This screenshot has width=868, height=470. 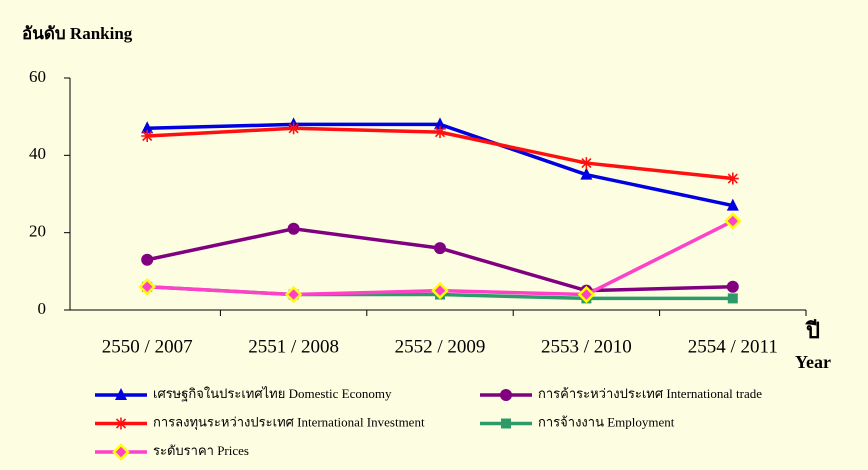 What do you see at coordinates (42, 308) in the screenshot?
I see `y-tick-label: 0` at bounding box center [42, 308].